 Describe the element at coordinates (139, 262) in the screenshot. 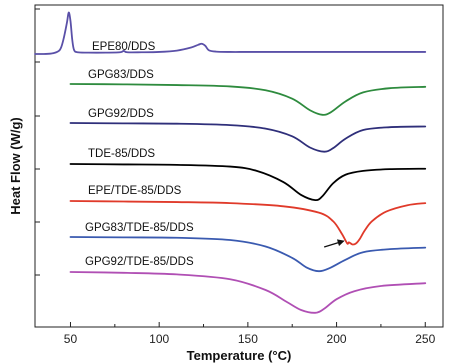

I see `series-label-6: GPG92/TDE-85/DDS` at that location.